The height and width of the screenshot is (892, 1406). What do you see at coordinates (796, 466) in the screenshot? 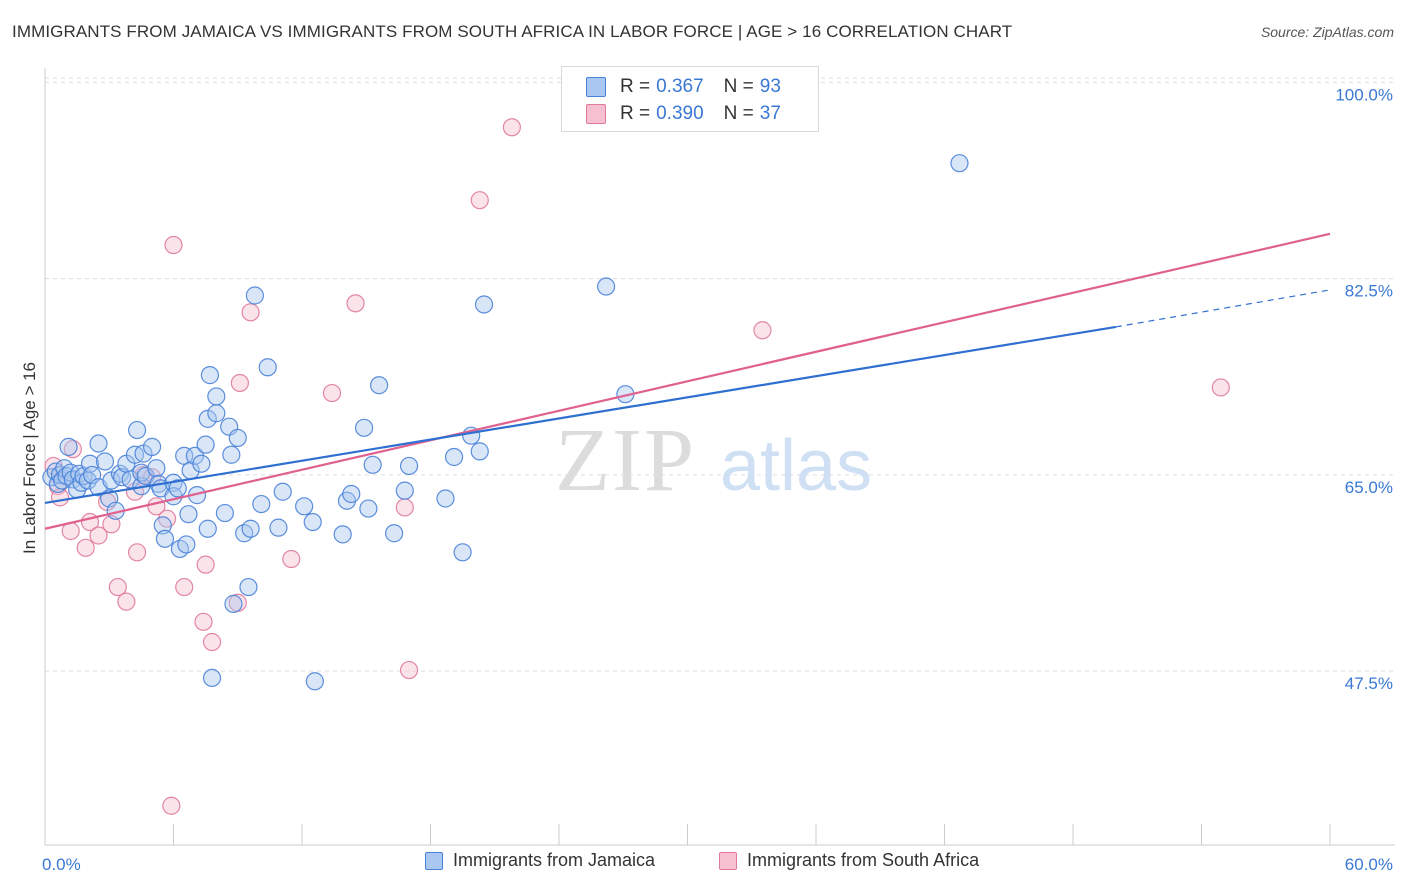
I see `watermark-atlas: atlas` at bounding box center [796, 466].